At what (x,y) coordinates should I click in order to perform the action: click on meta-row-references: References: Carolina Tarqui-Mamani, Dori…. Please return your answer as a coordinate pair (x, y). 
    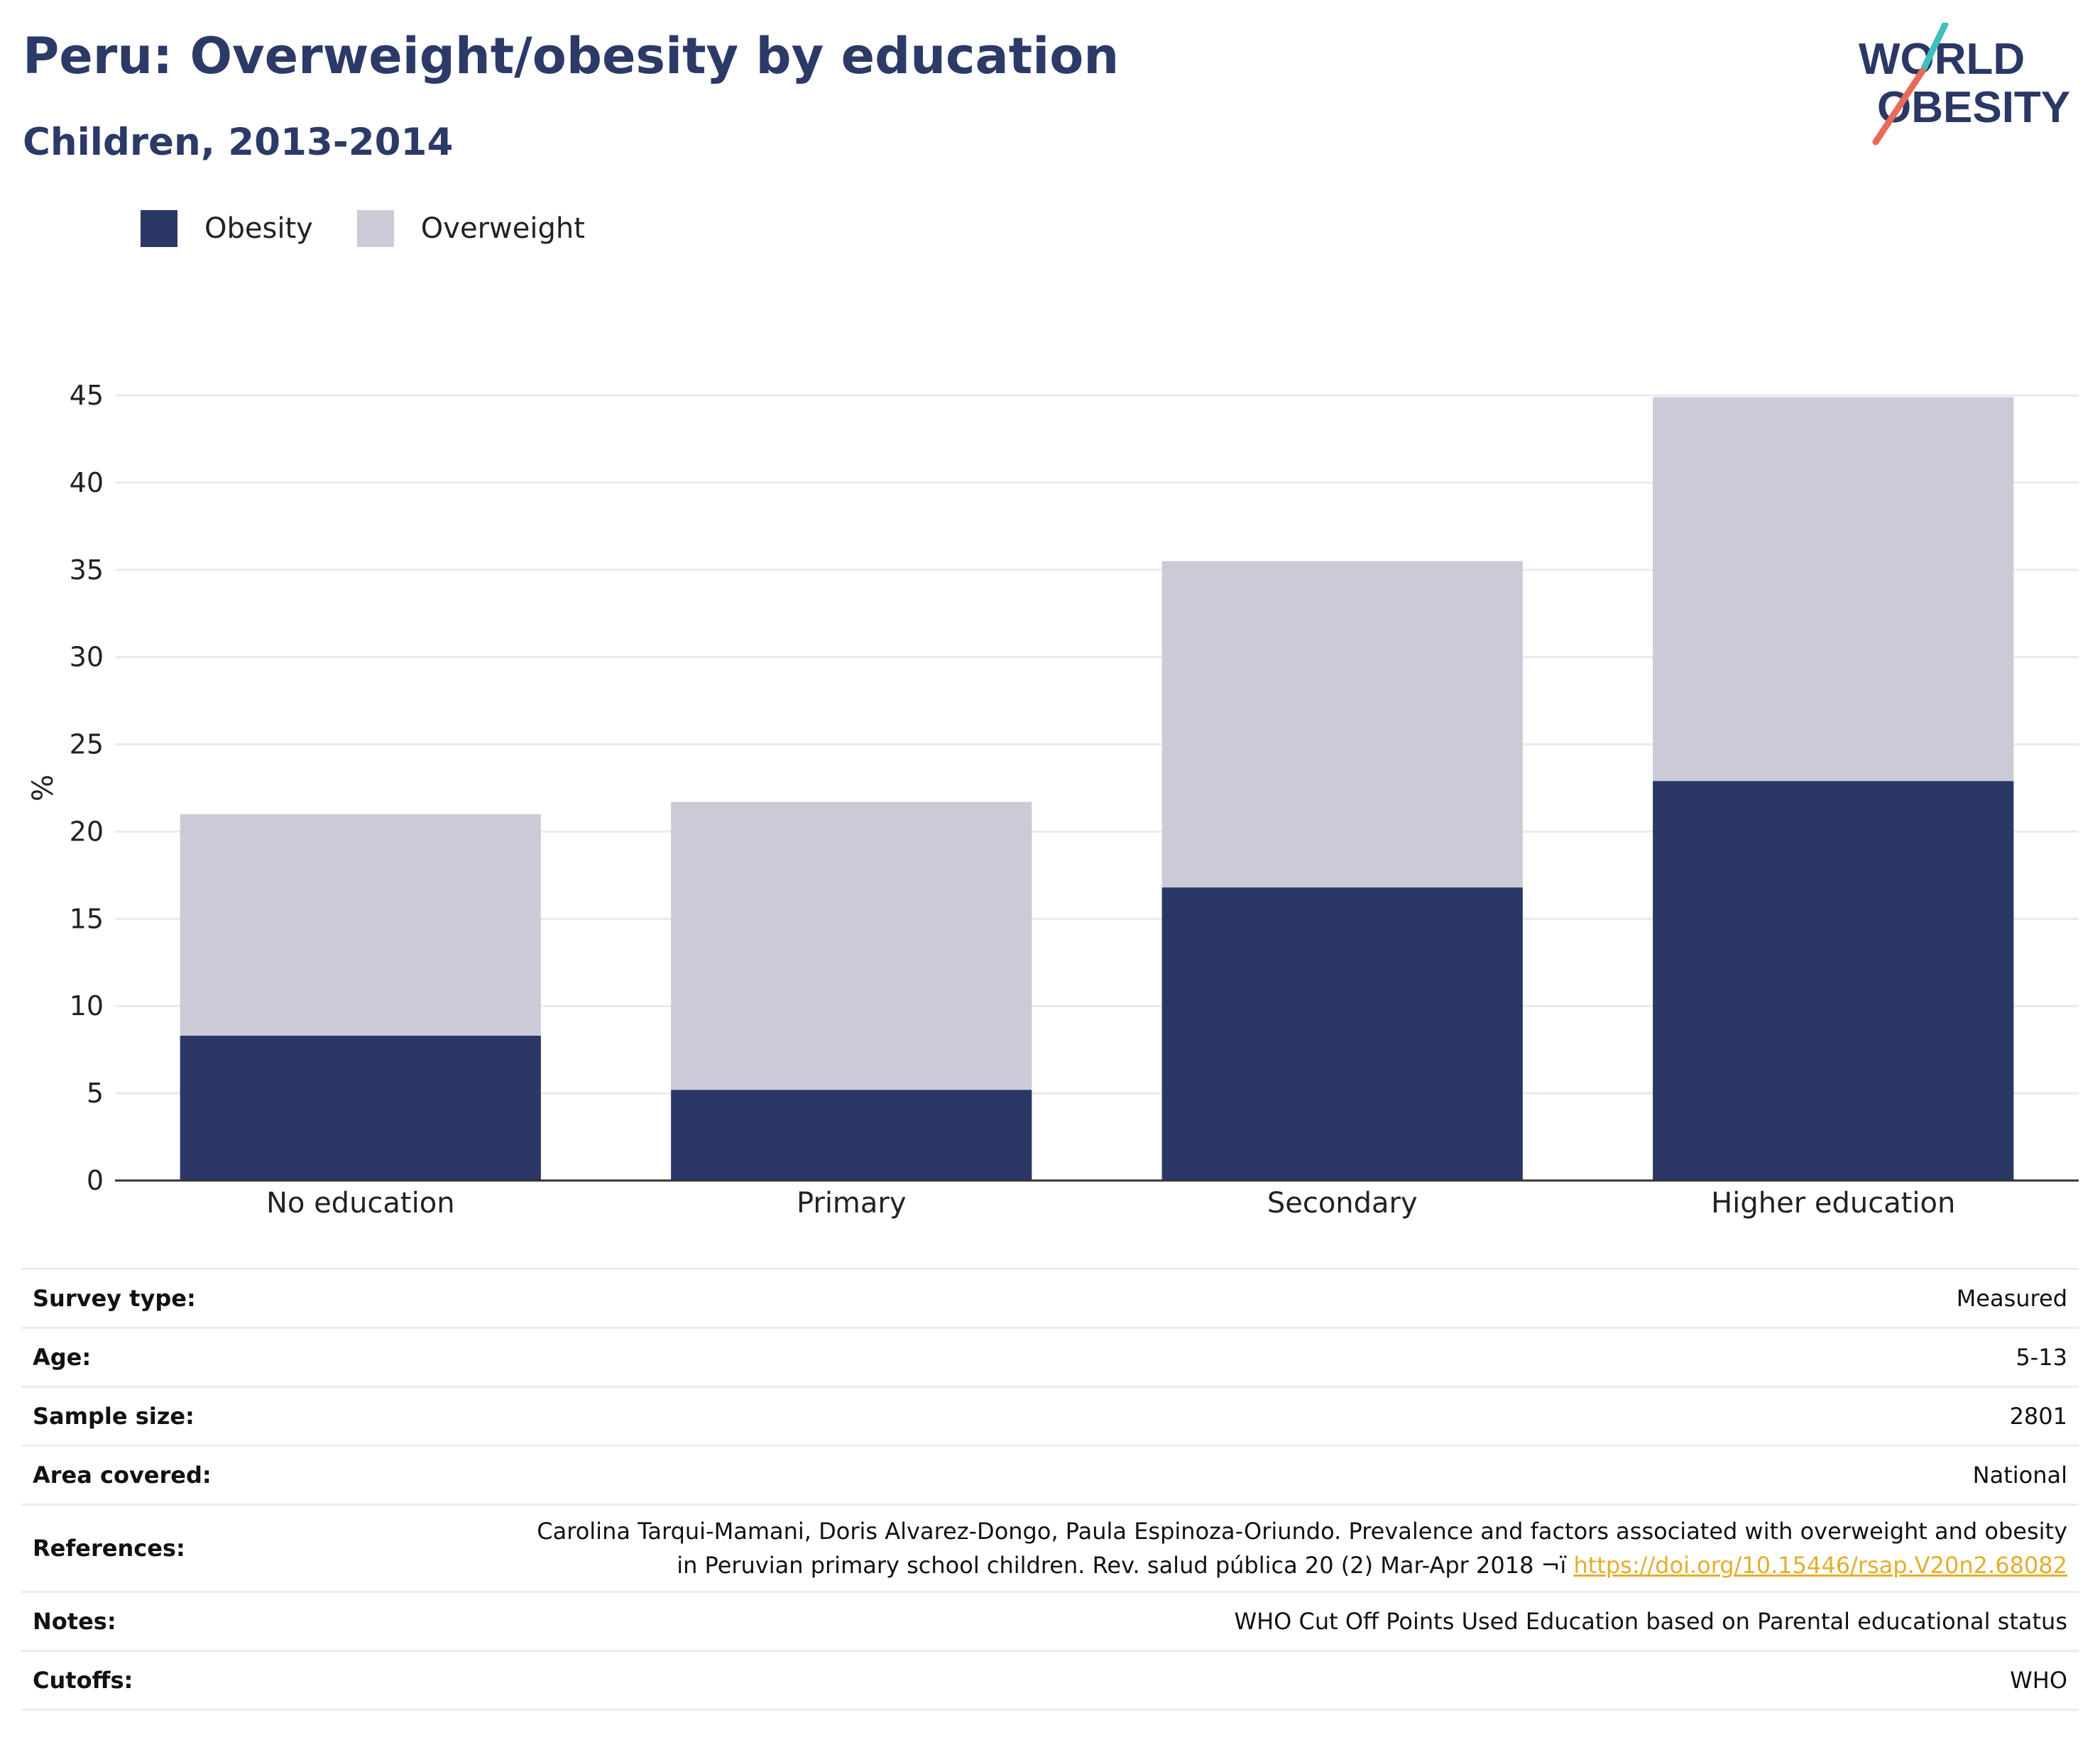
    Looking at the image, I should click on (1050, 1548).